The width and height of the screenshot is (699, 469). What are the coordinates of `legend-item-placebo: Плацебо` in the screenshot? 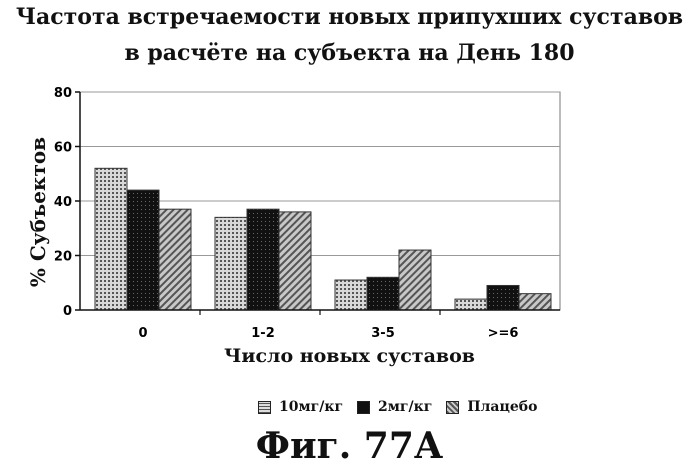 It's located at (491, 407).